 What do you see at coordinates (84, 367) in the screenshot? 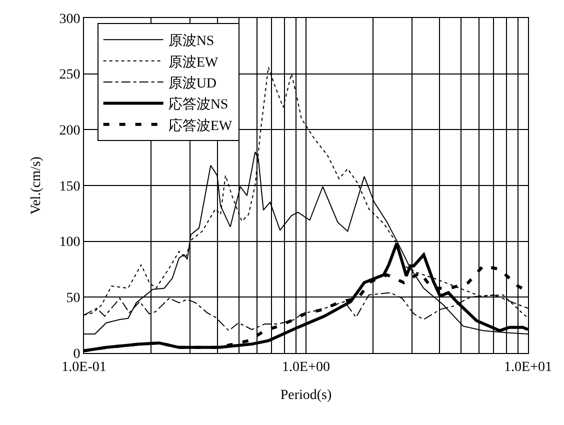
I see `x-tick-label: 1.0E-01` at bounding box center [84, 367].